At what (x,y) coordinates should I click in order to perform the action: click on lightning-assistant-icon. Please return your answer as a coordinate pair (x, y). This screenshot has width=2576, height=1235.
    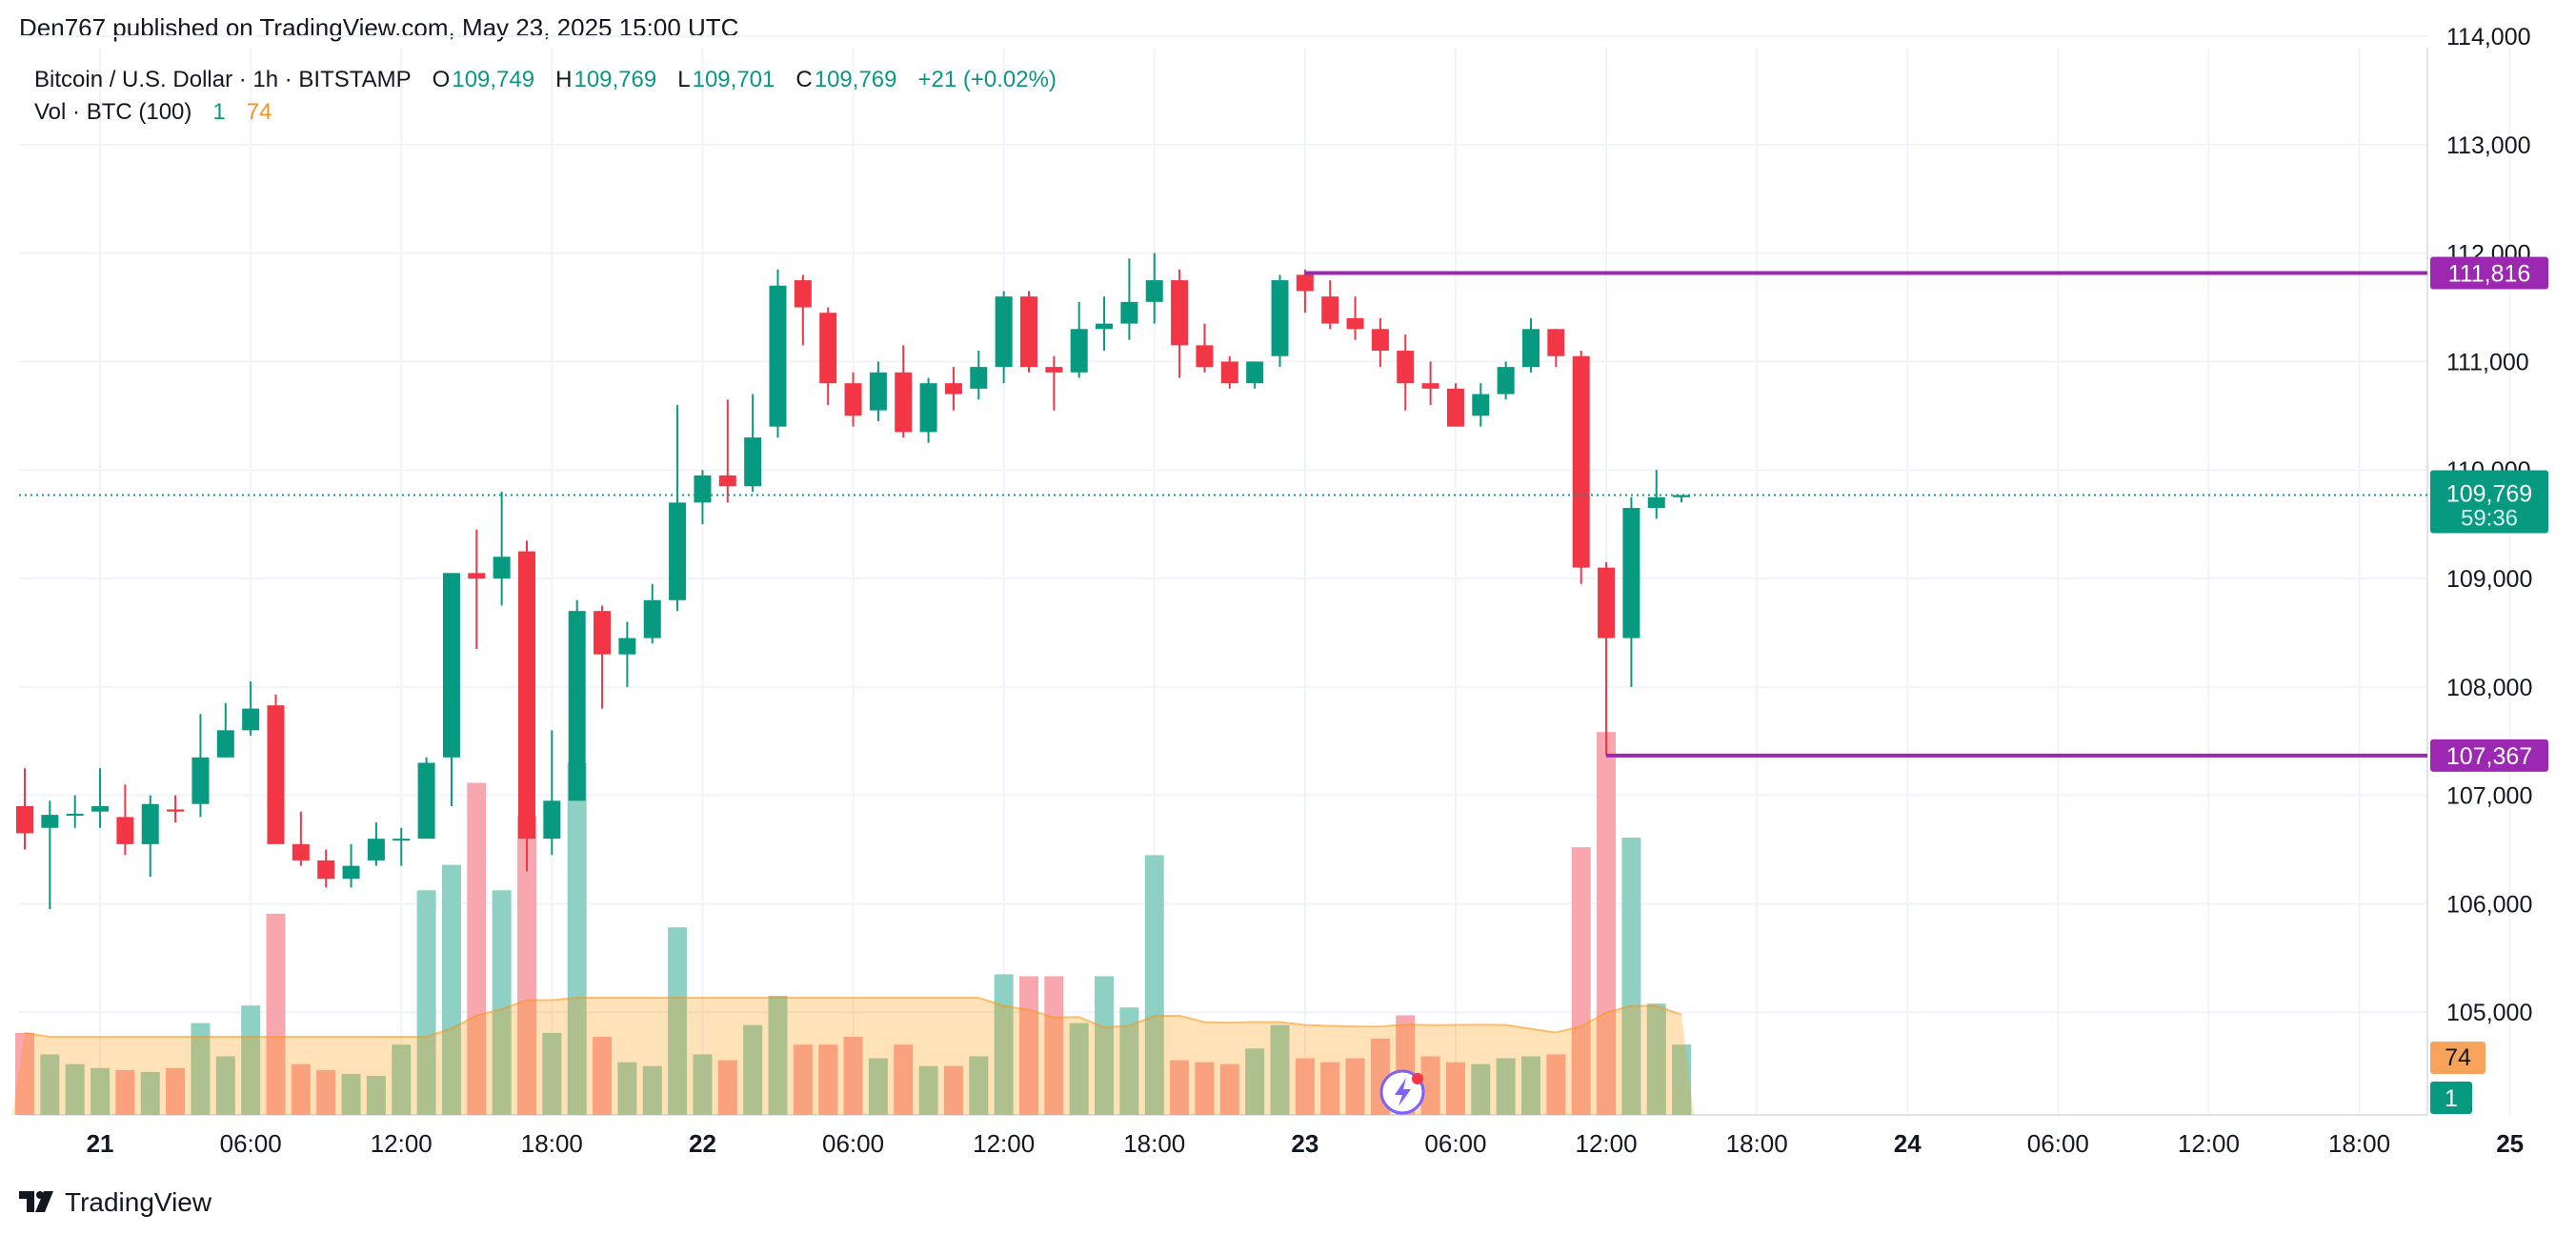
    Looking at the image, I should click on (1402, 1092).